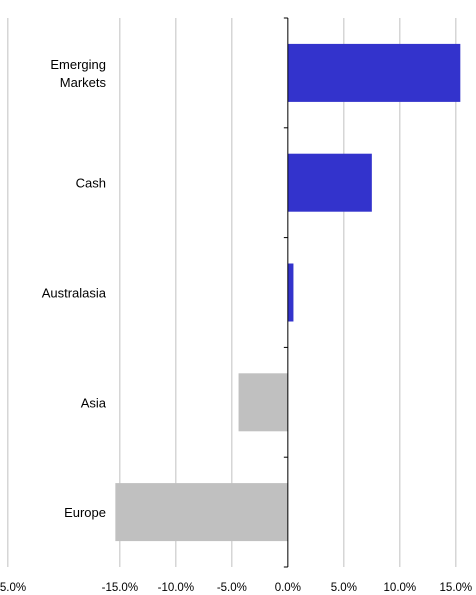 The width and height of the screenshot is (476, 595). Describe the element at coordinates (288, 588) in the screenshot. I see `x-tick-label: 0.0%` at that location.